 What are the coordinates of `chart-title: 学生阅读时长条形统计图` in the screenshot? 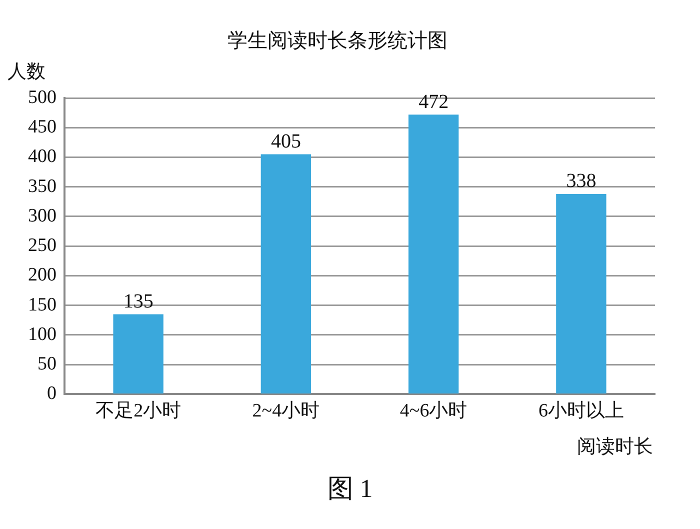 It's located at (338, 40).